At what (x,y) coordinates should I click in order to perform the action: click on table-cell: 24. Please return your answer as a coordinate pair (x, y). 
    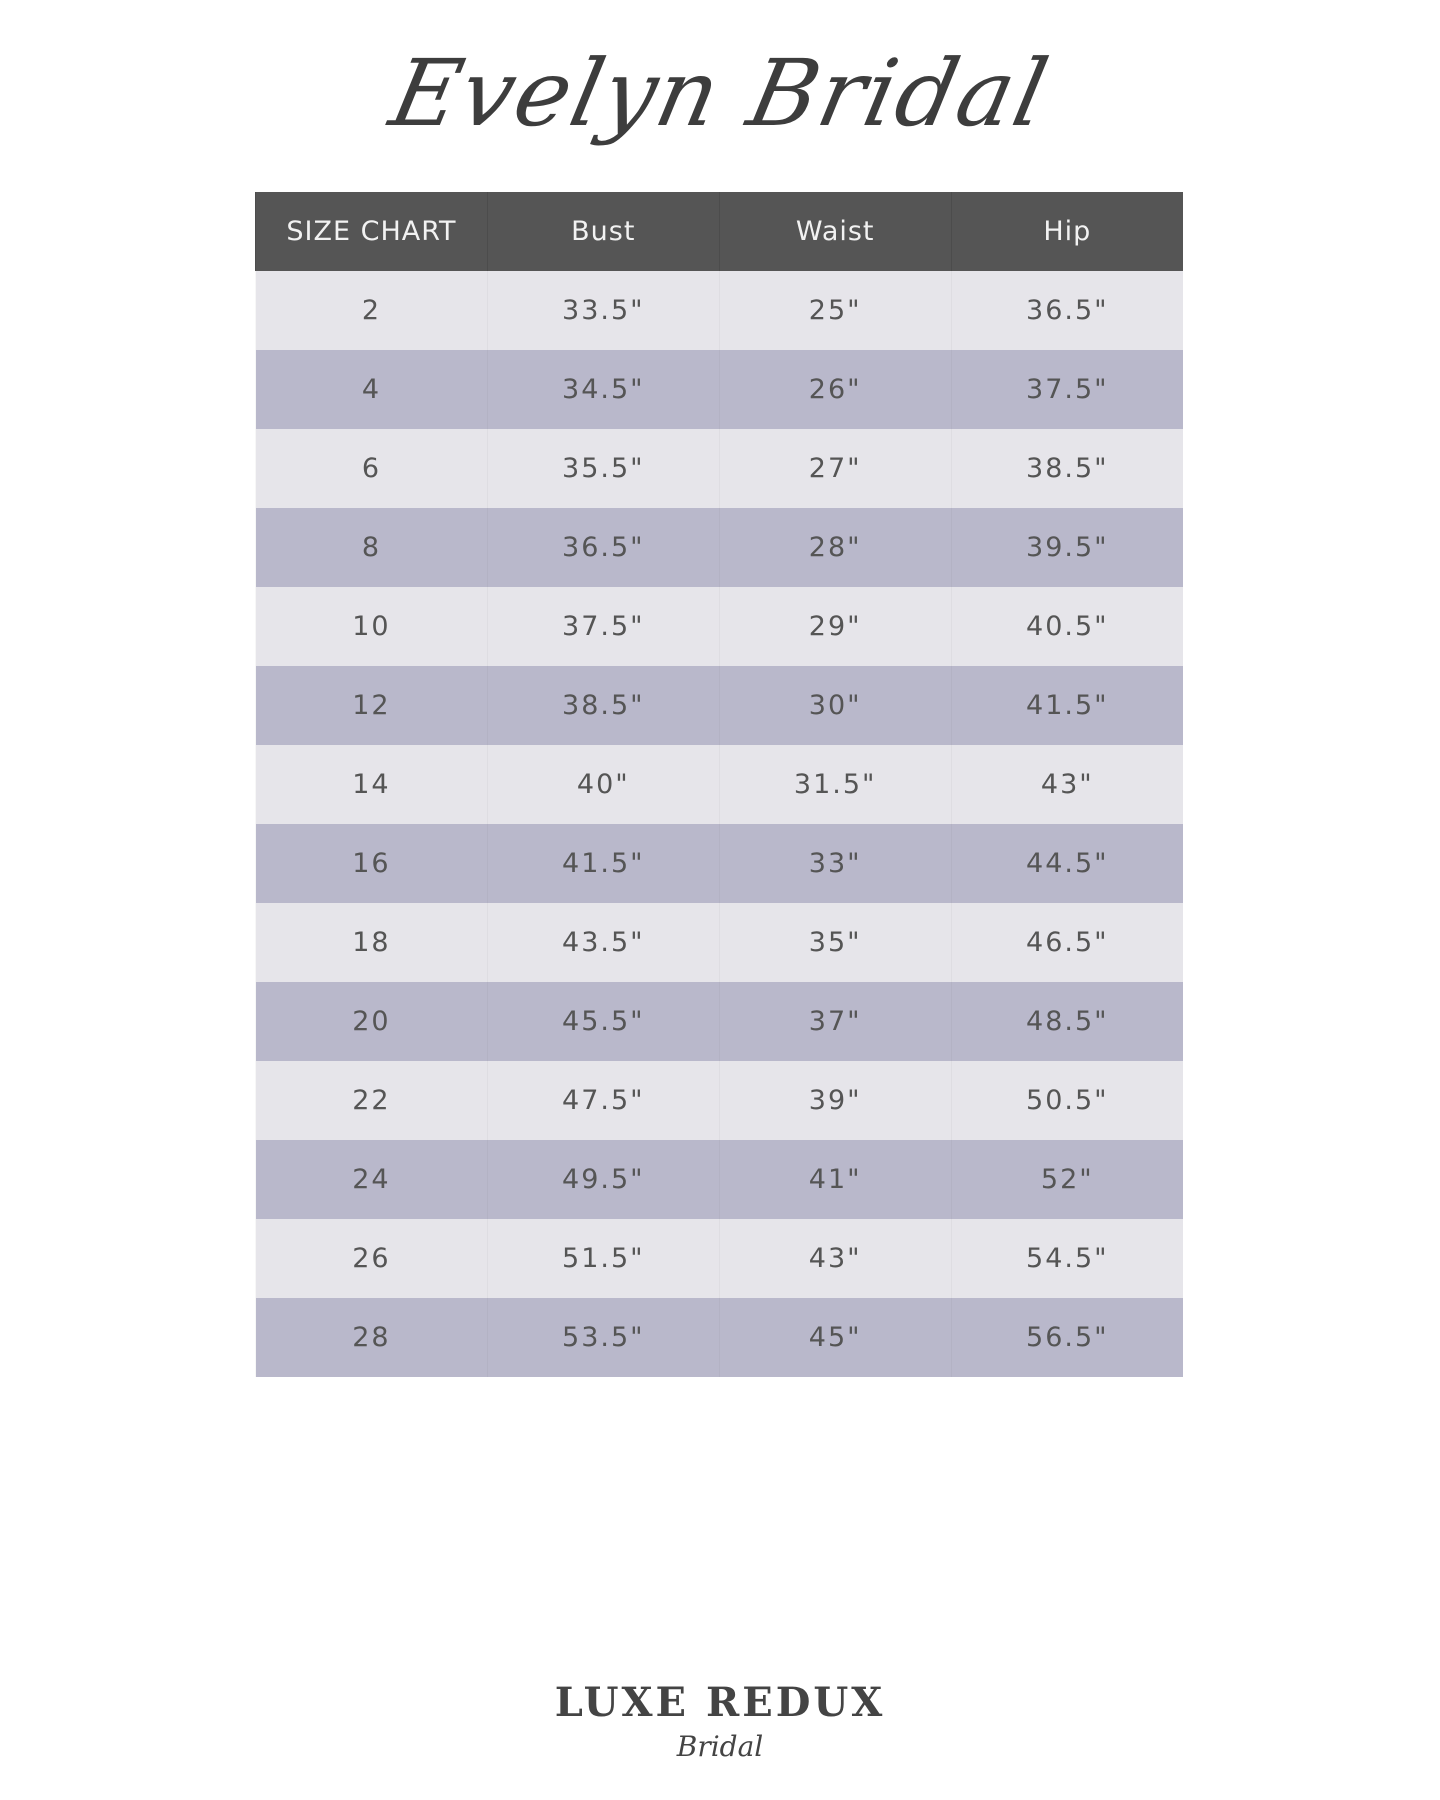
    Looking at the image, I should click on (371, 1179).